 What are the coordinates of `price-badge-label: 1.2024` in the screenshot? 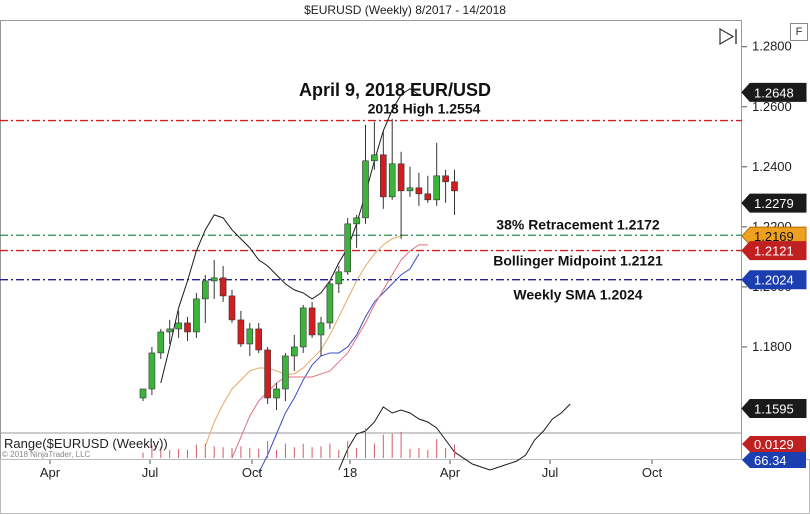 It's located at (774, 280).